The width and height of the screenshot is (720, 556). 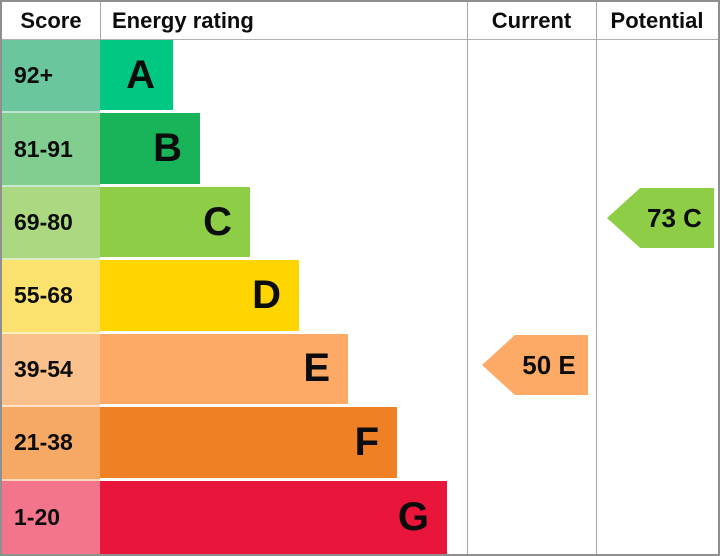 I want to click on rating-bar: F, so click(x=248, y=442).